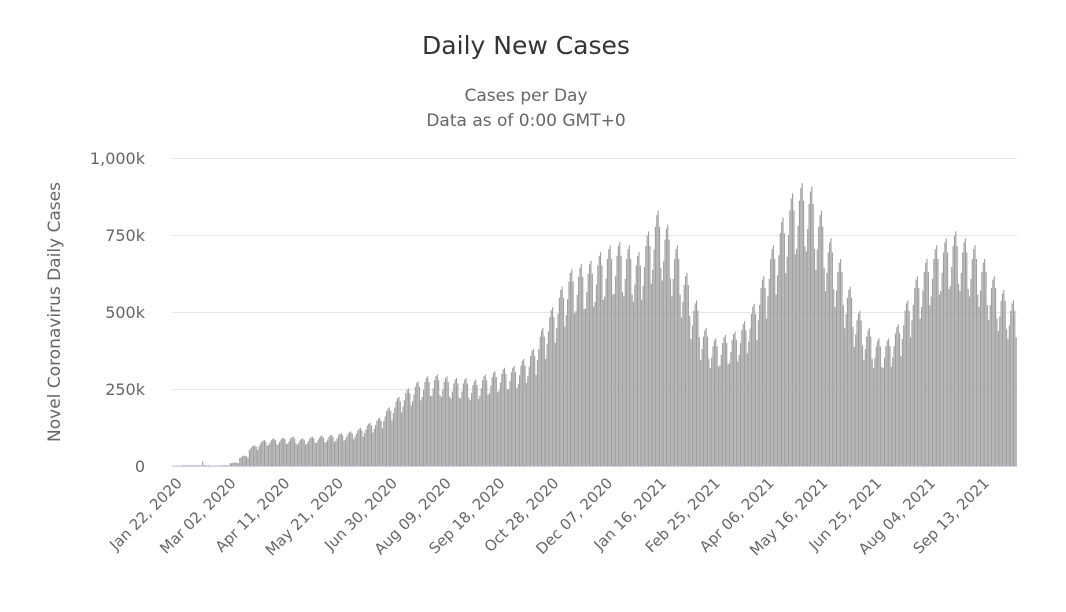  What do you see at coordinates (125, 235) in the screenshot?
I see `y-tick-label: 750k` at bounding box center [125, 235].